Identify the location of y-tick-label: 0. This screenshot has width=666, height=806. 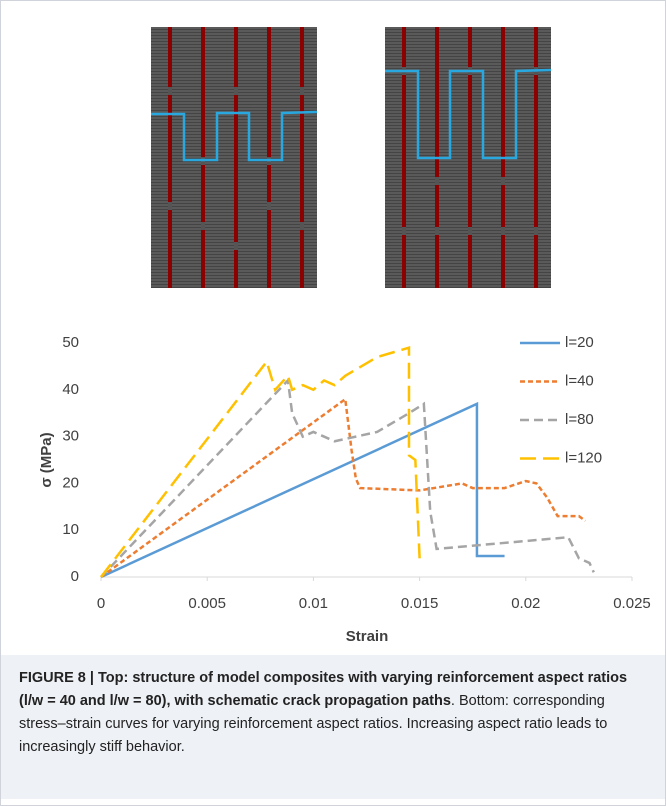
(75, 576).